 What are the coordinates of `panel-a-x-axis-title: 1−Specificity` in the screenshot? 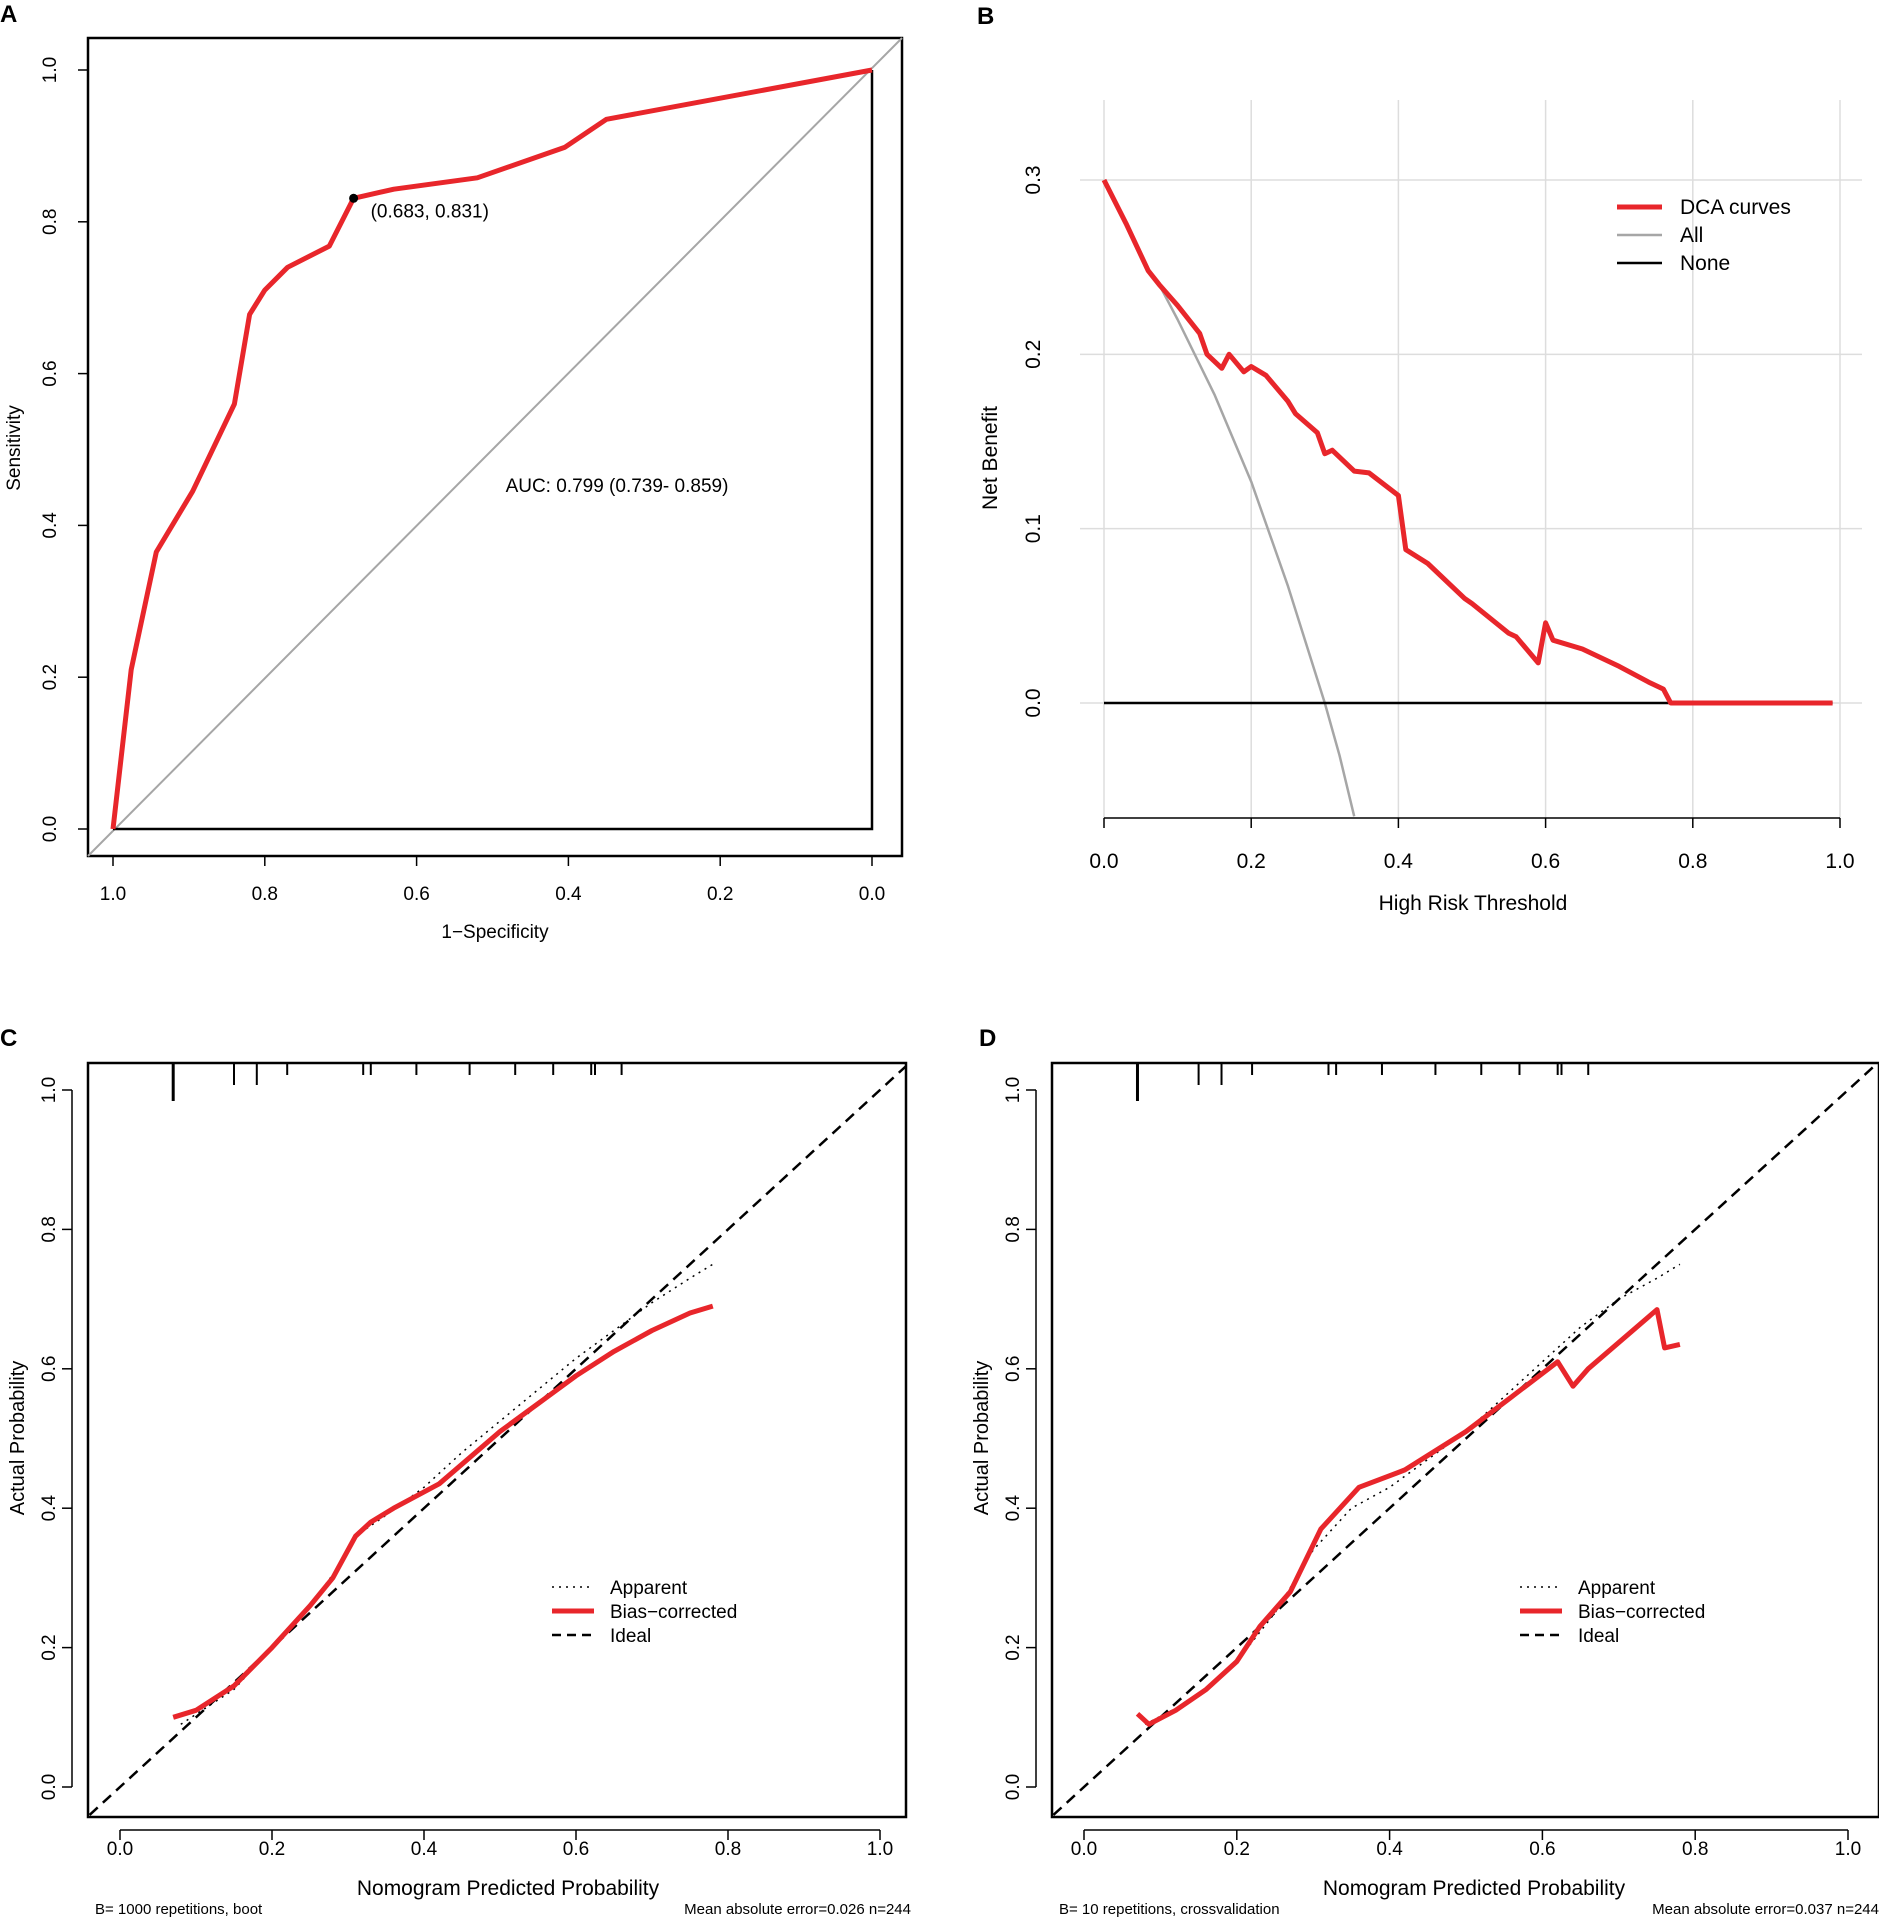 It's located at (495, 932).